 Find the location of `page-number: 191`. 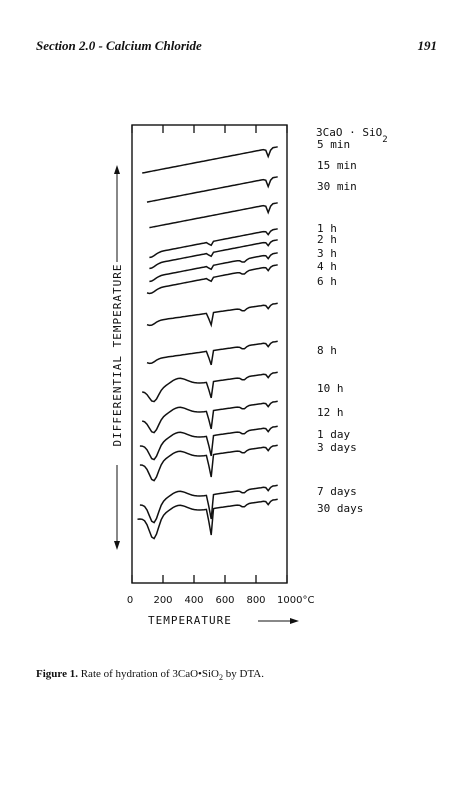

page-number: 191 is located at coordinates (427, 45).